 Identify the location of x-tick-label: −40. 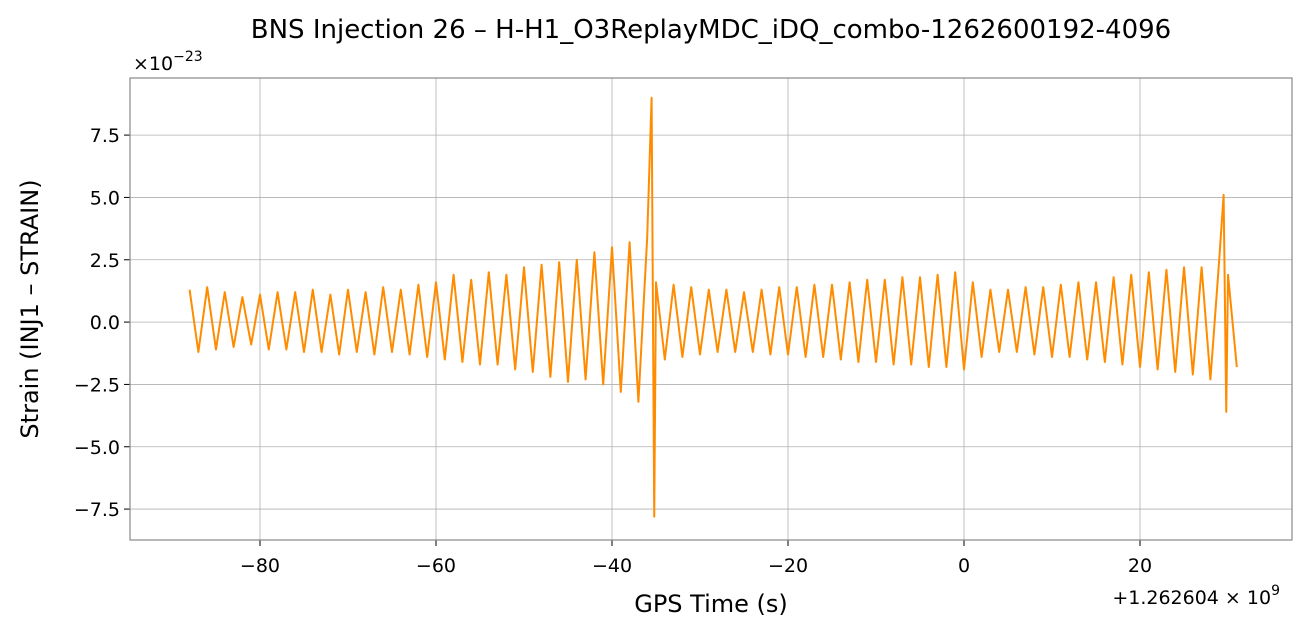
(612, 566).